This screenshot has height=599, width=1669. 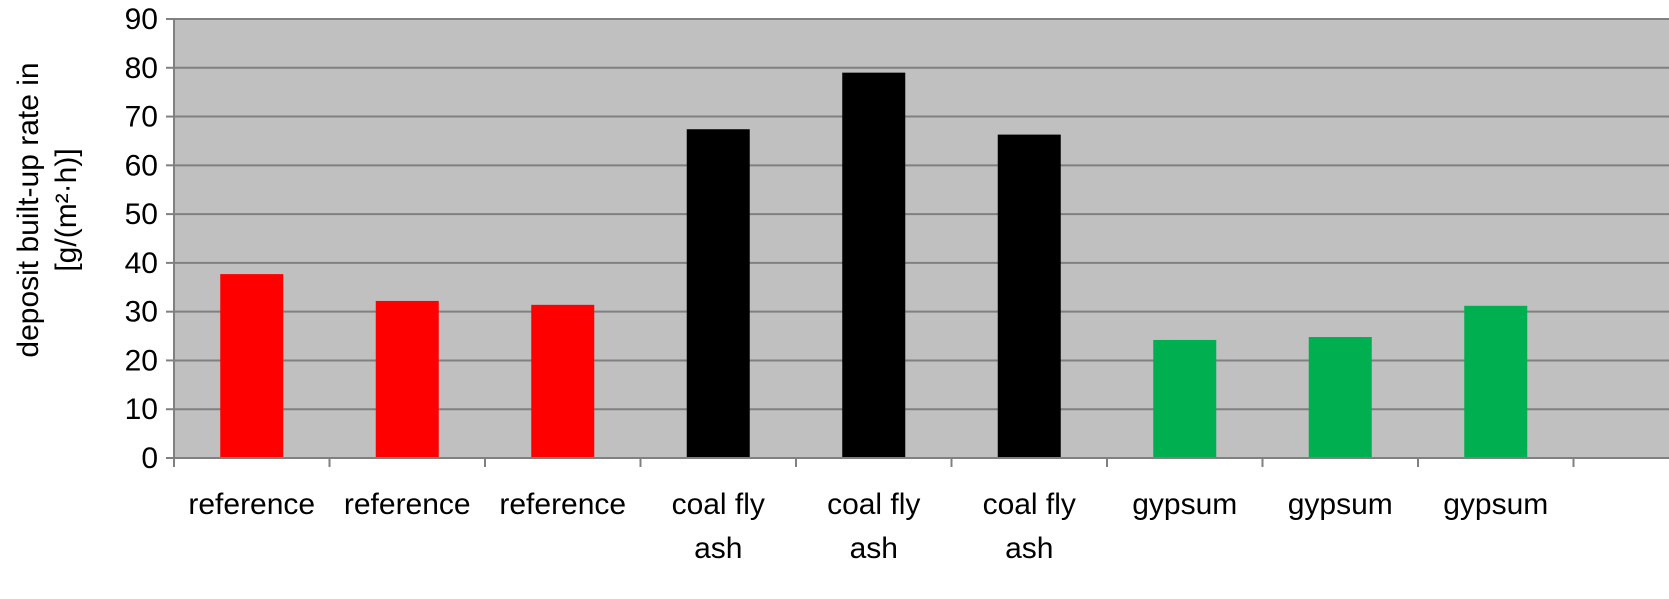 What do you see at coordinates (47, 209) in the screenshot?
I see `y-axis-title: deposit built-up rate in [g/(m²·h)]` at bounding box center [47, 209].